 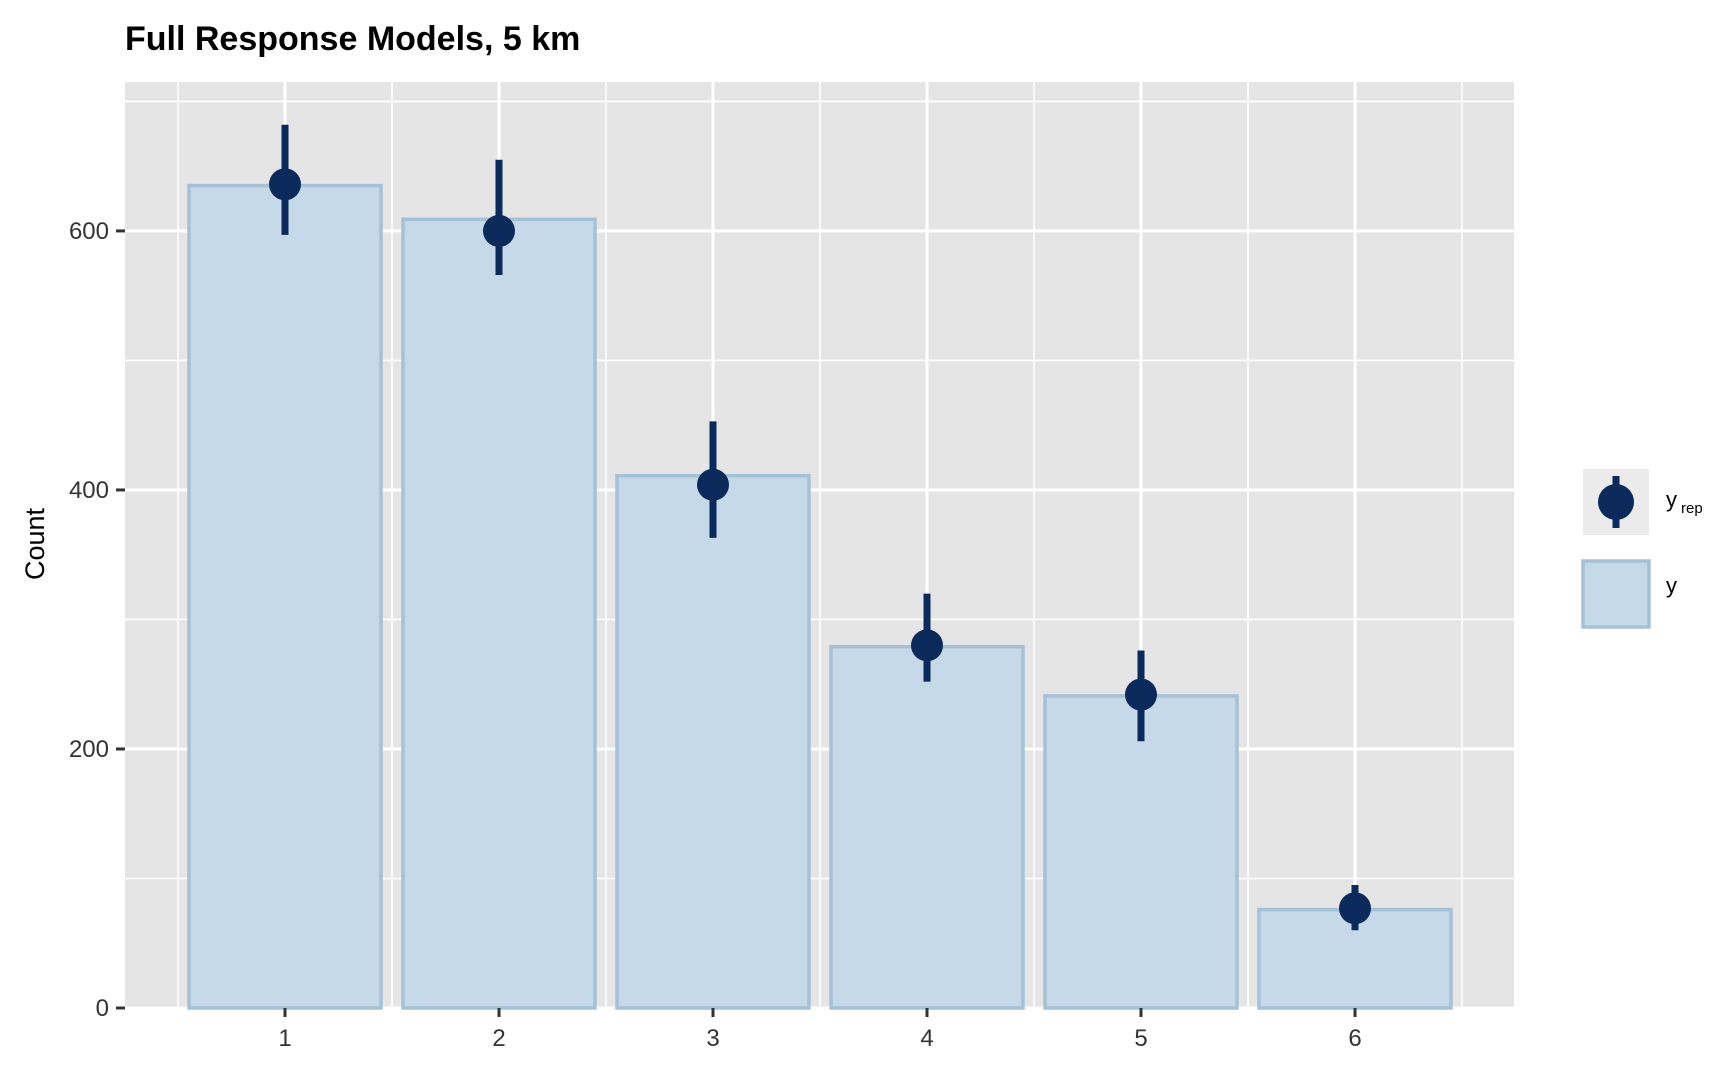 I want to click on legend: y rep y, so click(x=1642, y=549).